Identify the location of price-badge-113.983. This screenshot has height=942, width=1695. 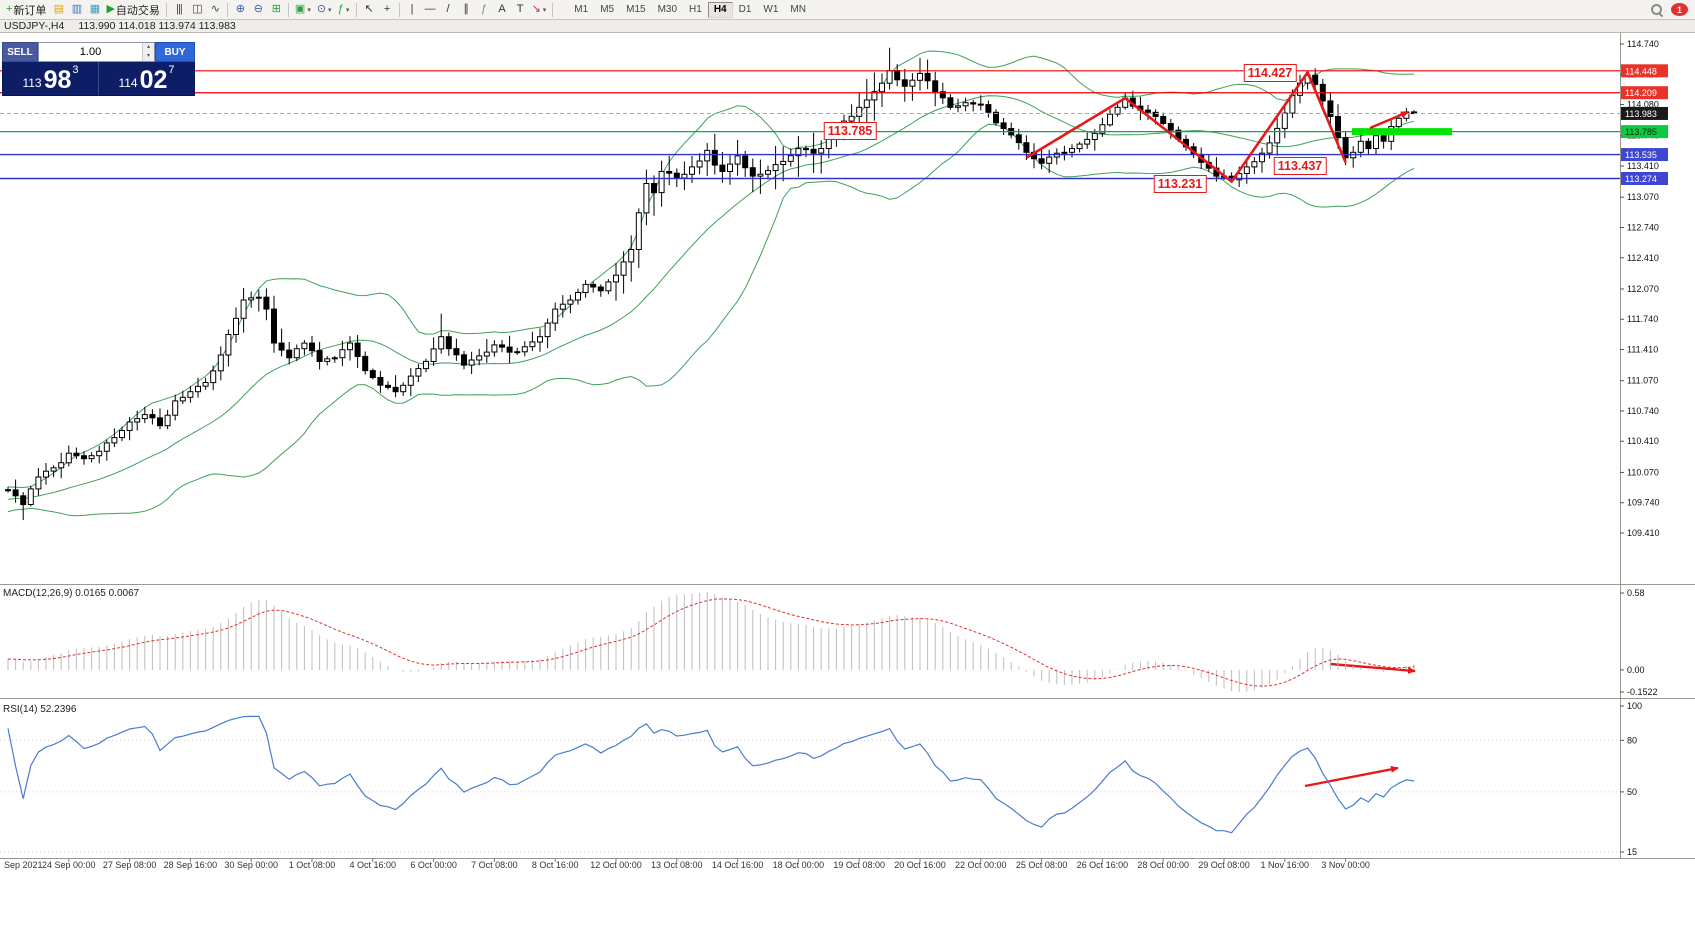
(1644, 113).